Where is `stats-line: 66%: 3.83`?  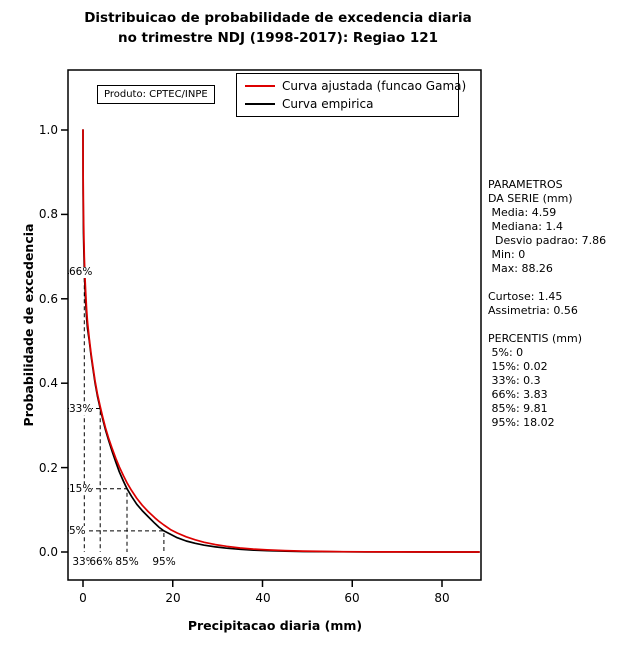 stats-line: 66%: 3.83 is located at coordinates (518, 394).